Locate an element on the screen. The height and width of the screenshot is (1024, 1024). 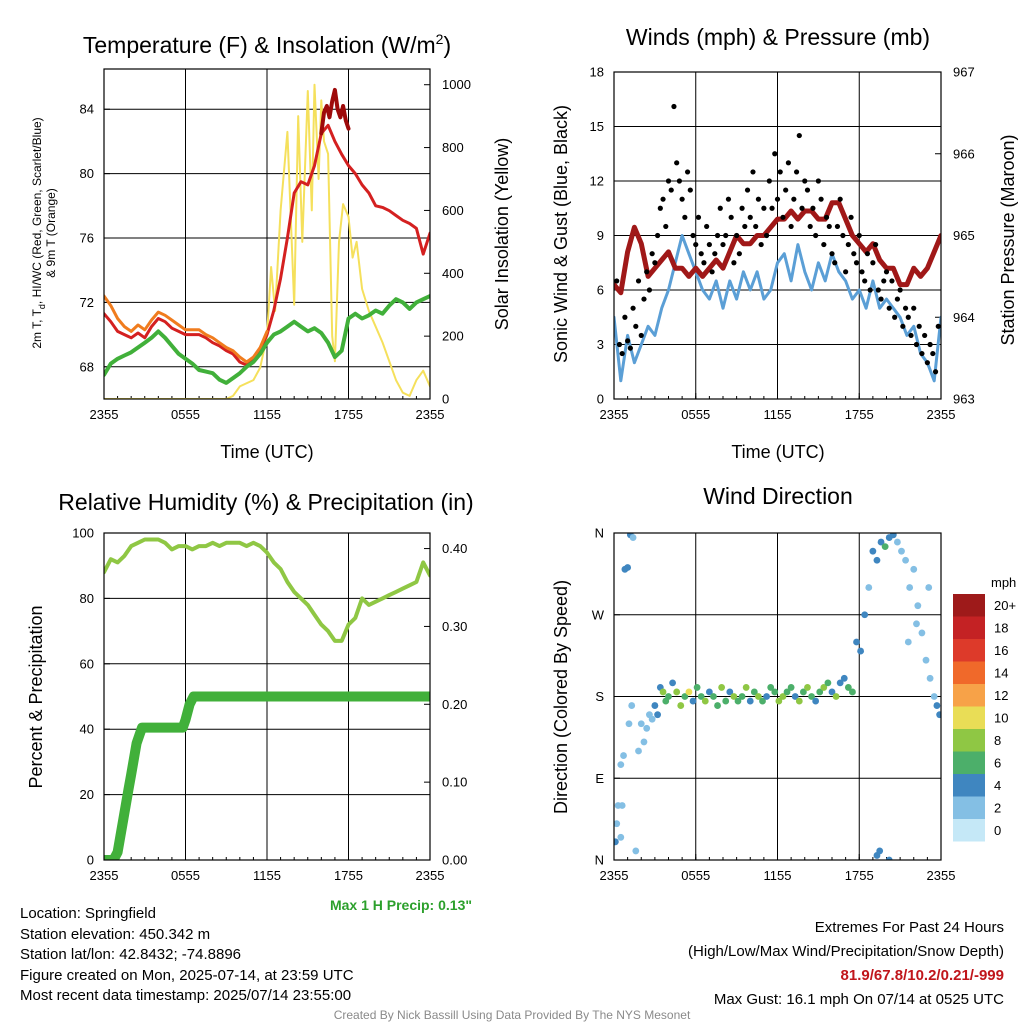
y2-tick-label: 965 is located at coordinates (964, 235).